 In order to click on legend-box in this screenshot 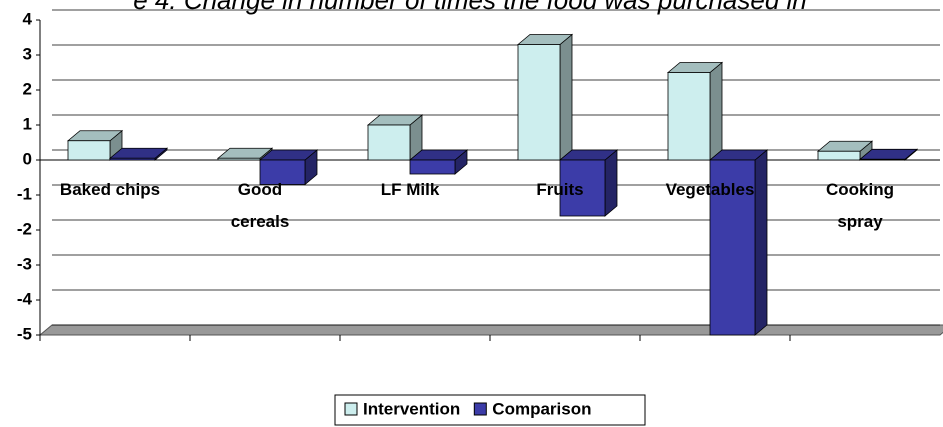, I will do `click(490, 410)`.